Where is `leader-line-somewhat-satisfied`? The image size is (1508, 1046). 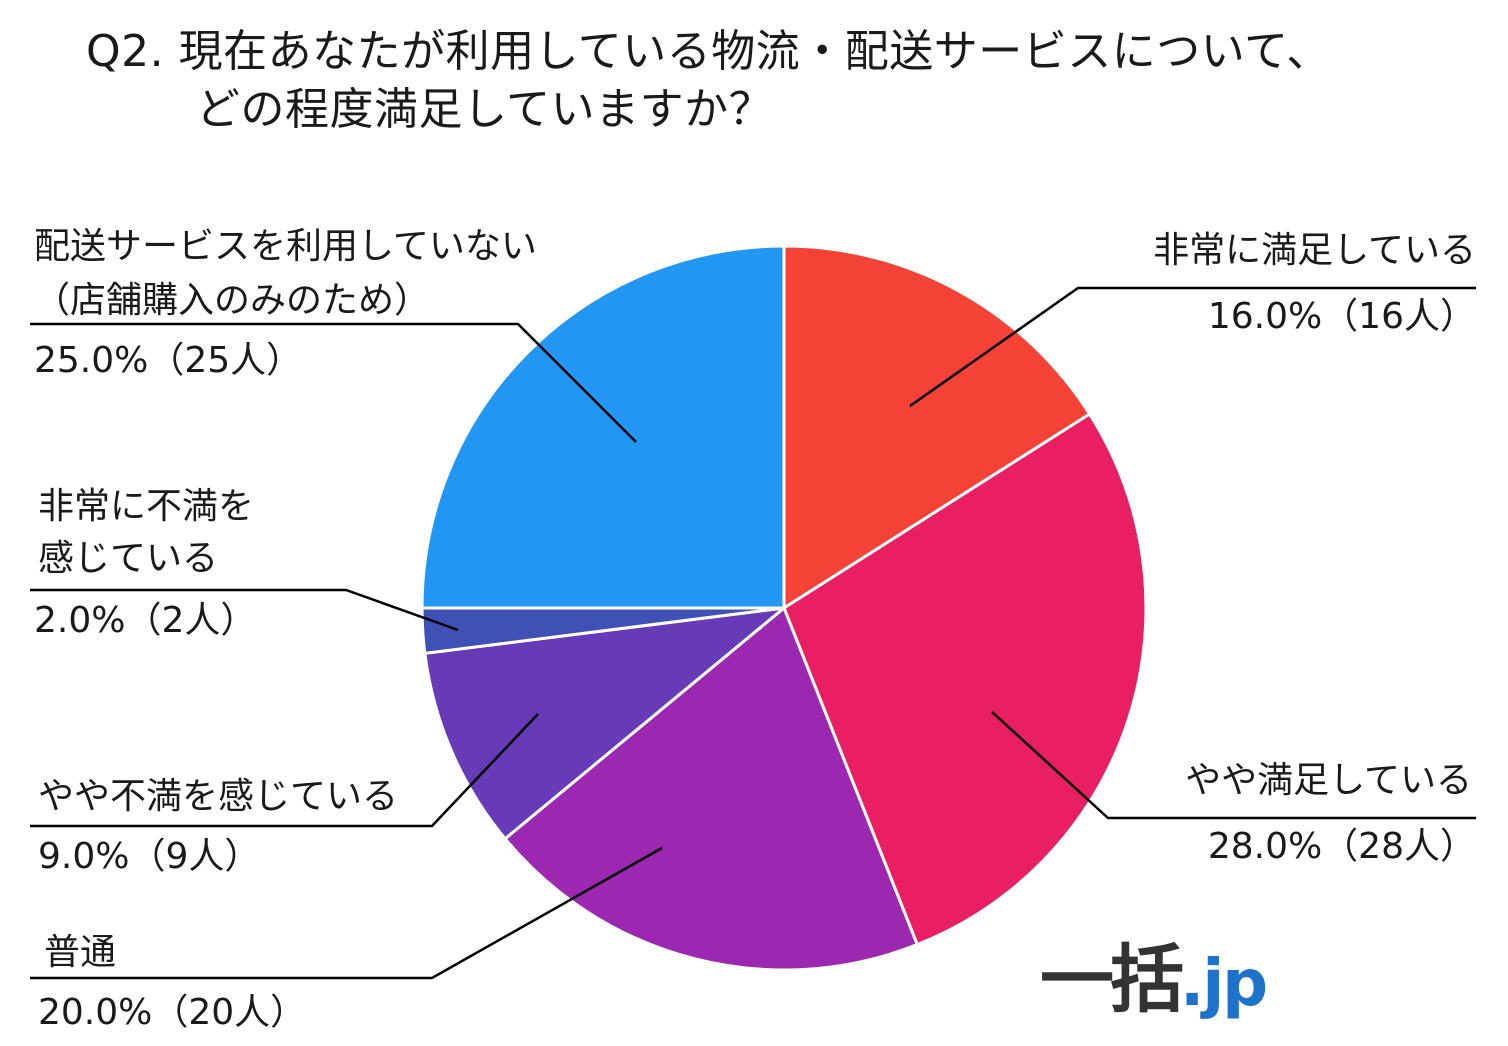
leader-line-somewhat-satisfied is located at coordinates (1233, 765).